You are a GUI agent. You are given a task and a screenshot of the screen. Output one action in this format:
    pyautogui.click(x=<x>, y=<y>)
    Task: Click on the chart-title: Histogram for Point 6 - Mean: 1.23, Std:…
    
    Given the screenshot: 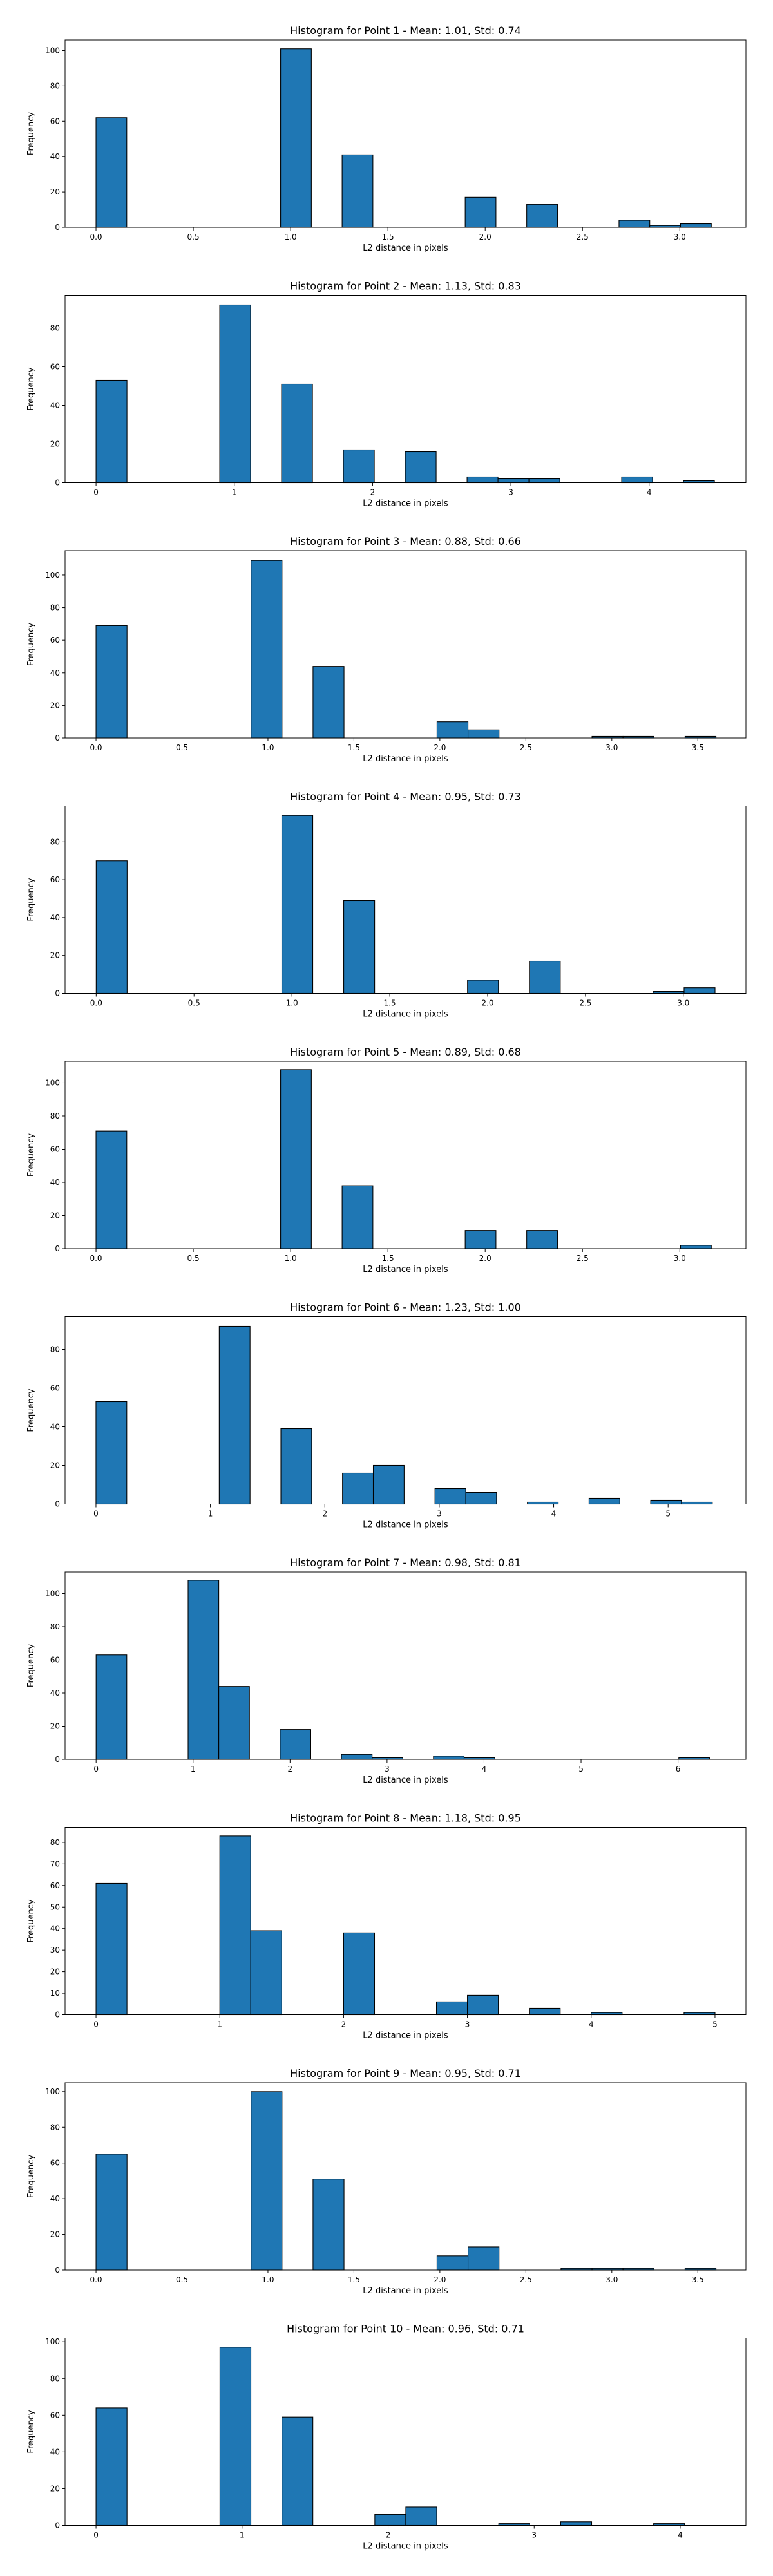 What is the action you would take?
    pyautogui.click(x=405, y=1308)
    